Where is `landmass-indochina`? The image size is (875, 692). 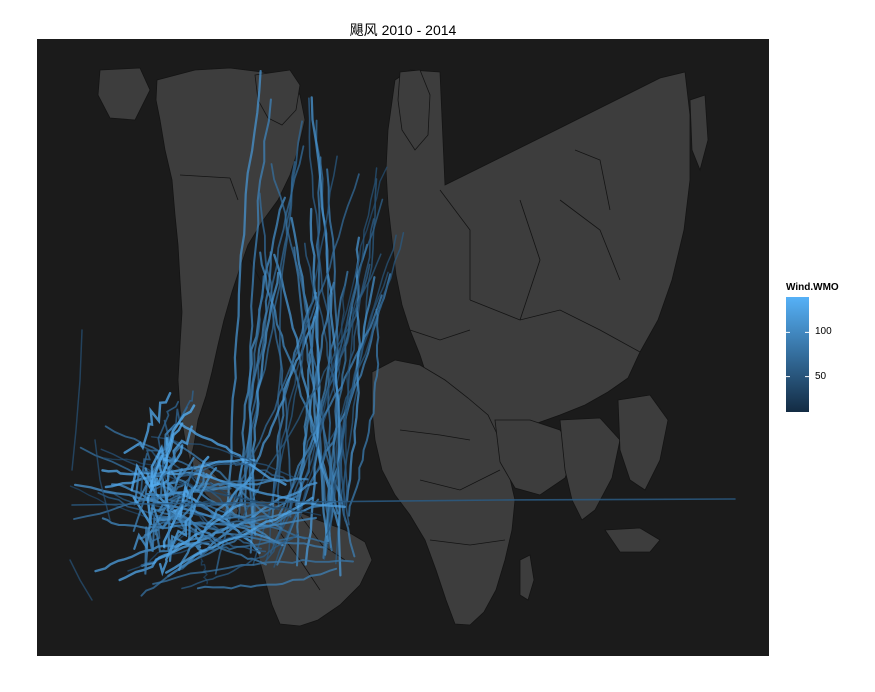 landmass-indochina is located at coordinates (643, 442).